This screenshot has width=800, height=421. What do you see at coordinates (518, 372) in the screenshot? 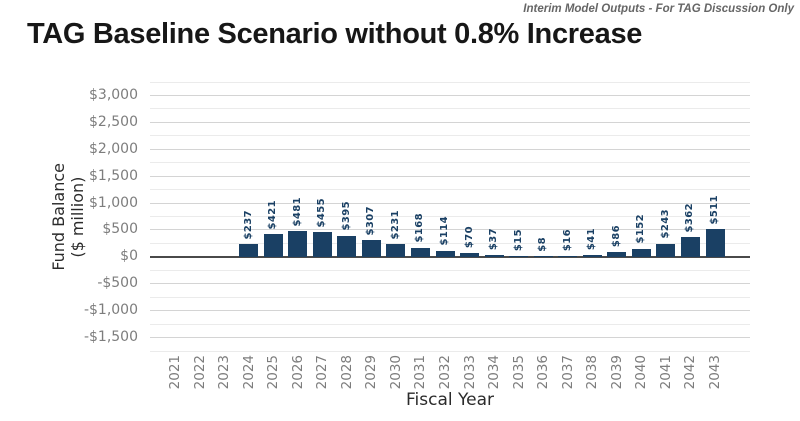
I see `x-tick-label: 2035` at bounding box center [518, 372].